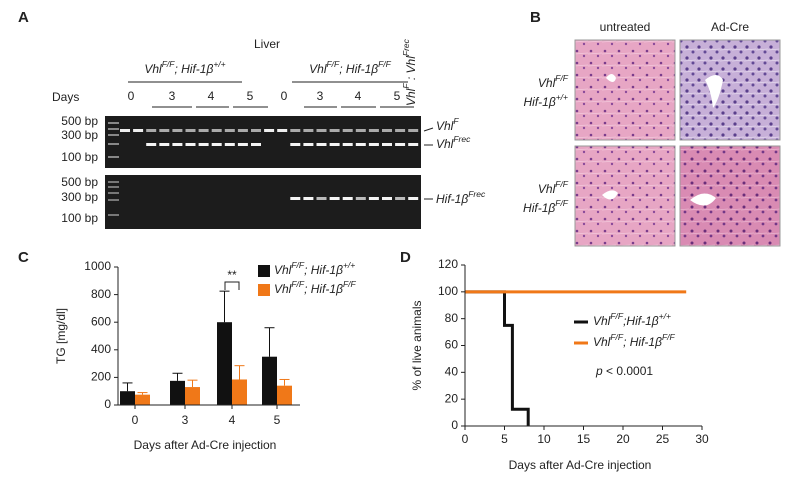 The height and width of the screenshot is (490, 800). What do you see at coordinates (101, 321) in the screenshot?
I see `y-tick-label: 600` at bounding box center [101, 321].